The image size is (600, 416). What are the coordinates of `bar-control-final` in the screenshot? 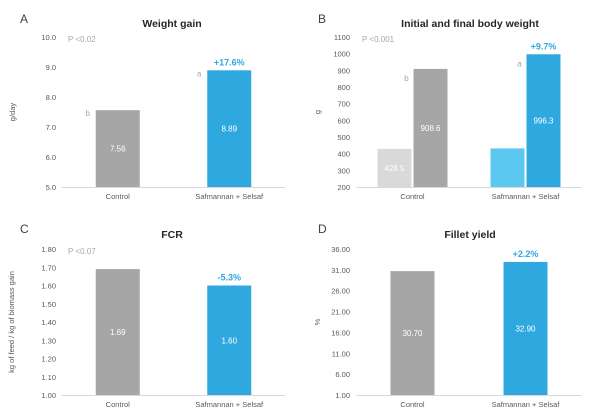 It's located at (430, 127).